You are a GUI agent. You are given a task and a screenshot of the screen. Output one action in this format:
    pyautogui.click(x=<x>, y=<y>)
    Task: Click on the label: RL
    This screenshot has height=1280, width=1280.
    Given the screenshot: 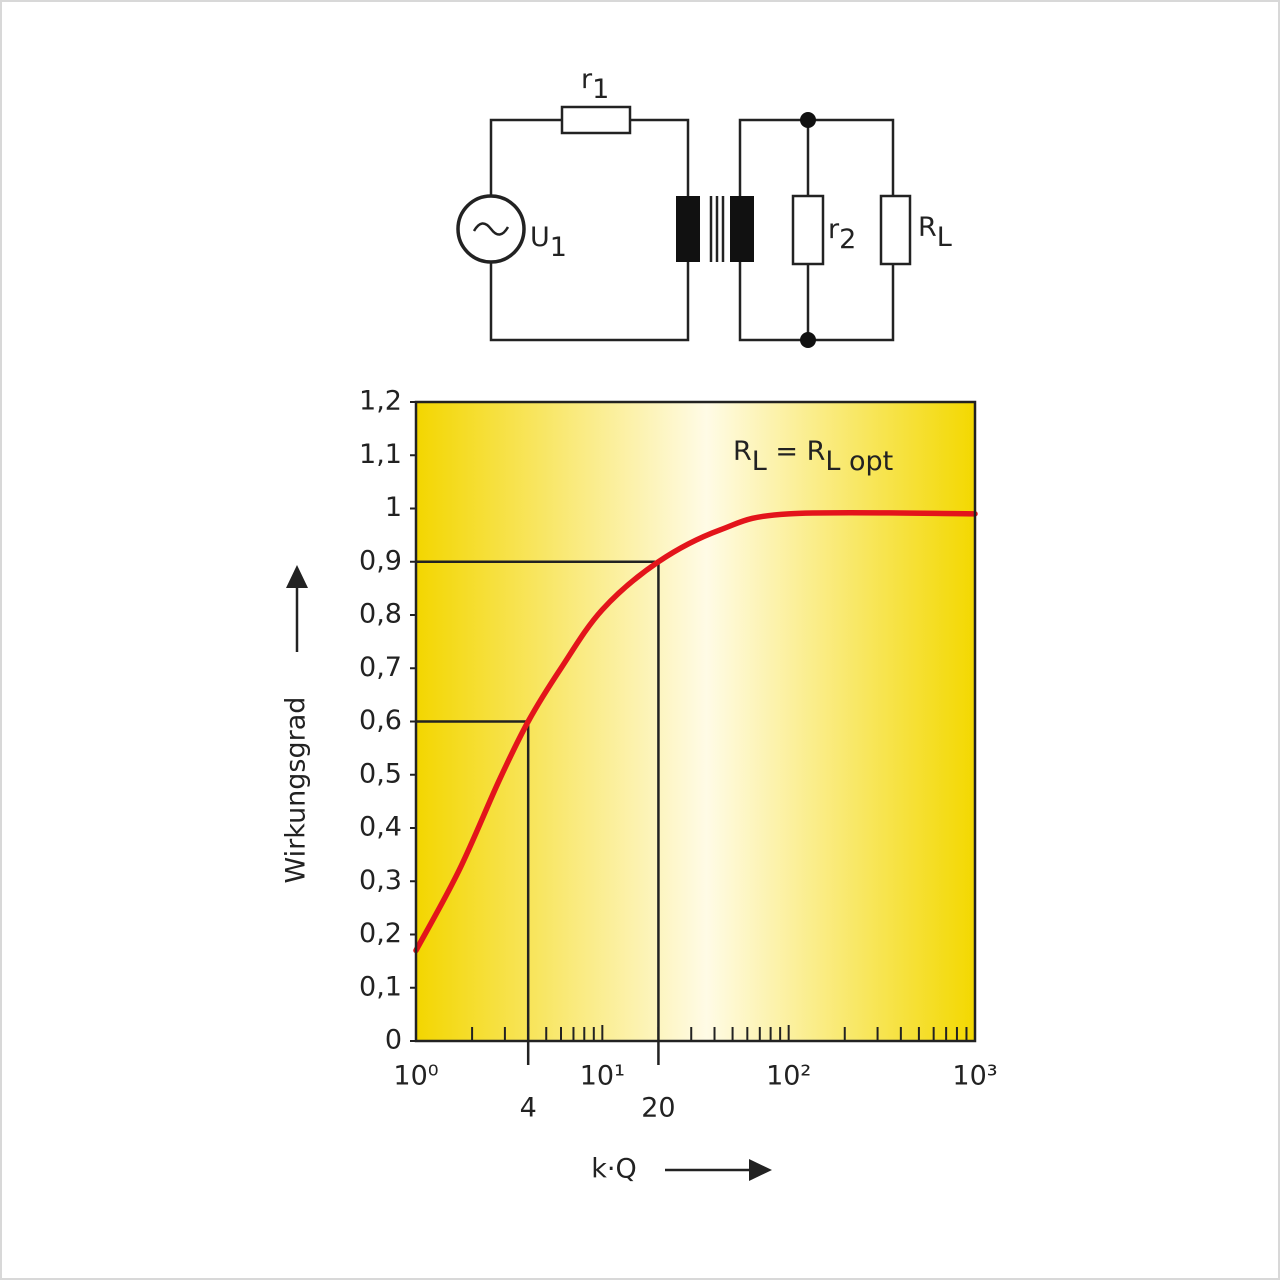 What is the action you would take?
    pyautogui.click(x=935, y=232)
    